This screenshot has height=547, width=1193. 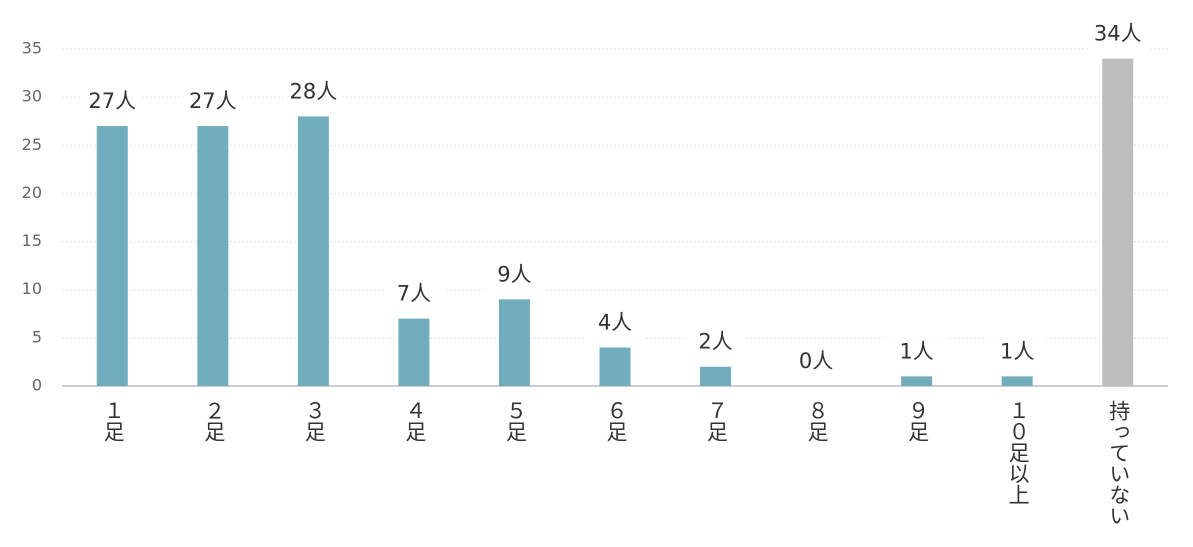 I want to click on x-tick-label: ８足, so click(x=817, y=421).